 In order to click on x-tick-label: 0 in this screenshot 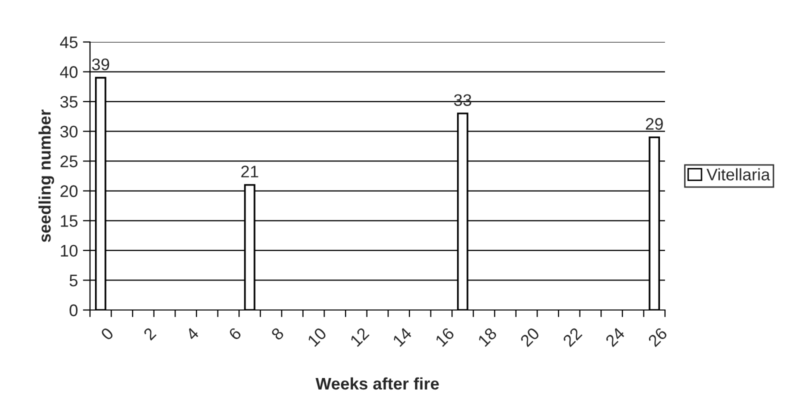, I will do `click(107, 333)`.